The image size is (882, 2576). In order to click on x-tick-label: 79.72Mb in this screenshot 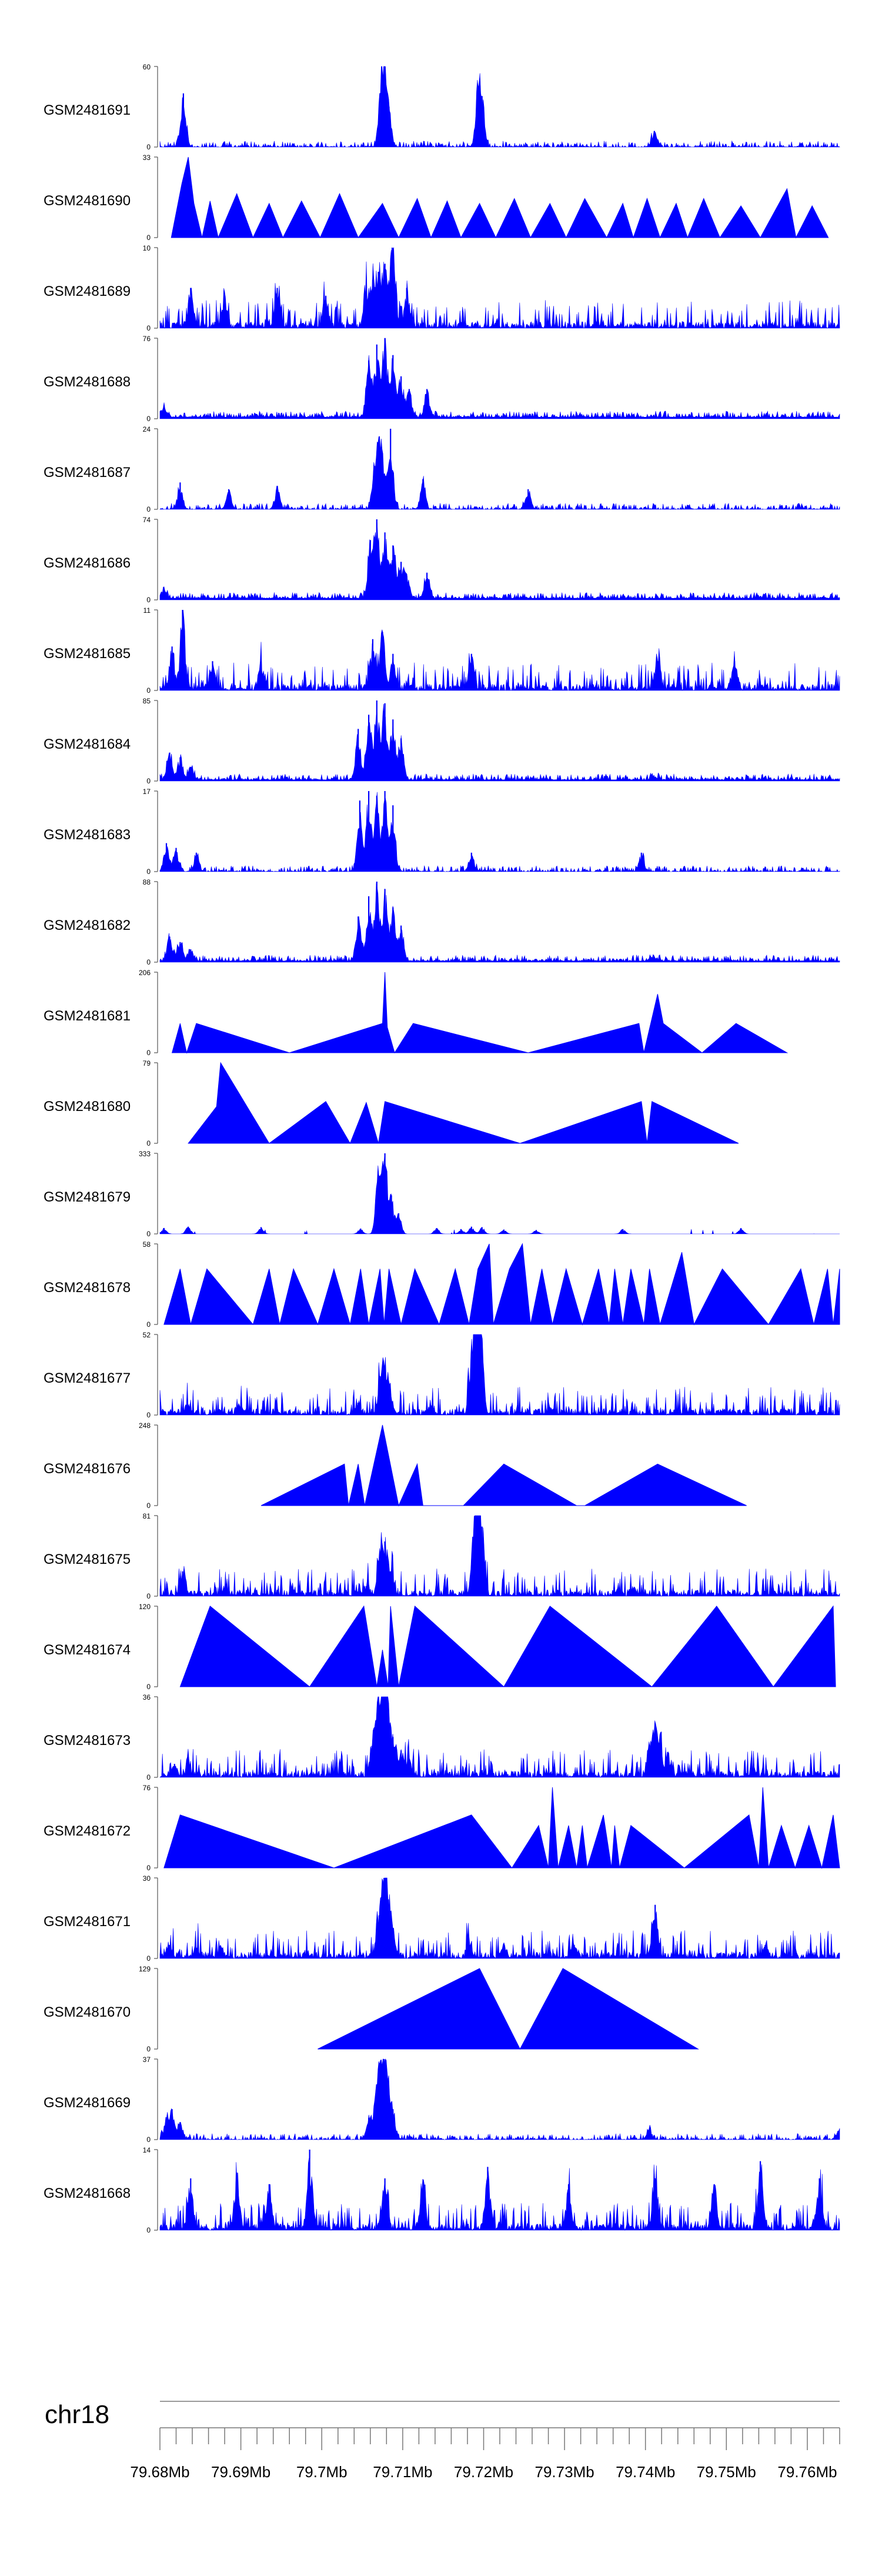, I will do `click(483, 2472)`.